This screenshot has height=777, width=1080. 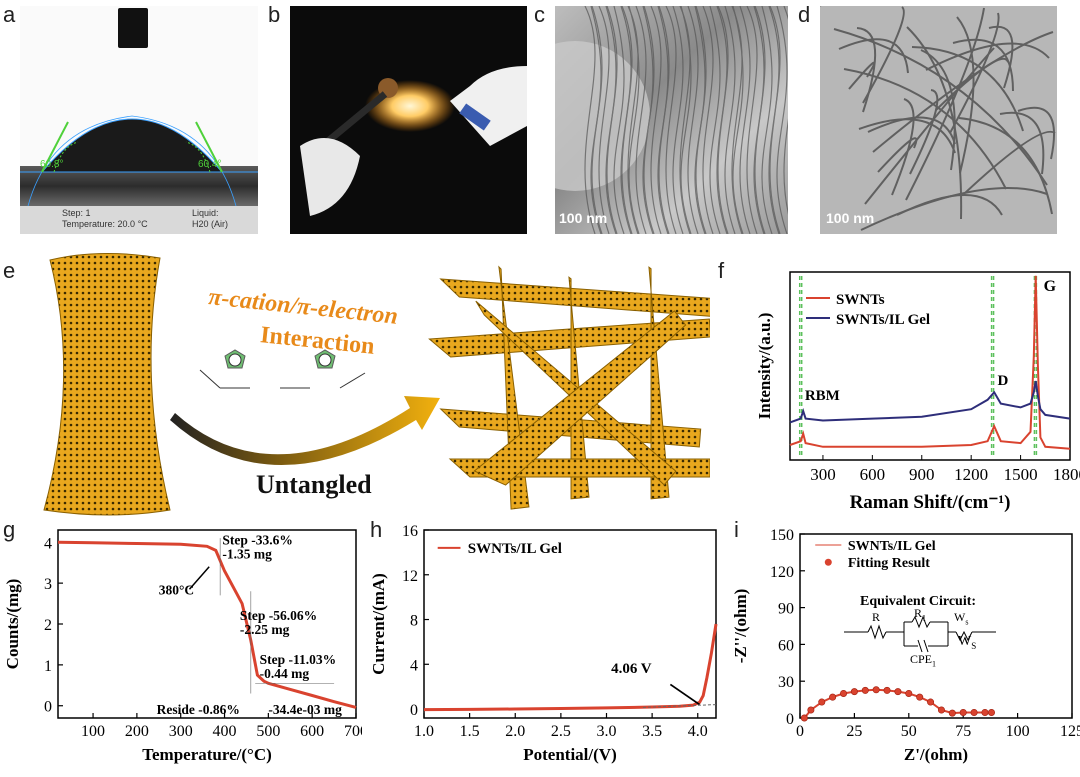 What do you see at coordinates (414, 710) in the screenshot?
I see `y-tick-label: 0` at bounding box center [414, 710].